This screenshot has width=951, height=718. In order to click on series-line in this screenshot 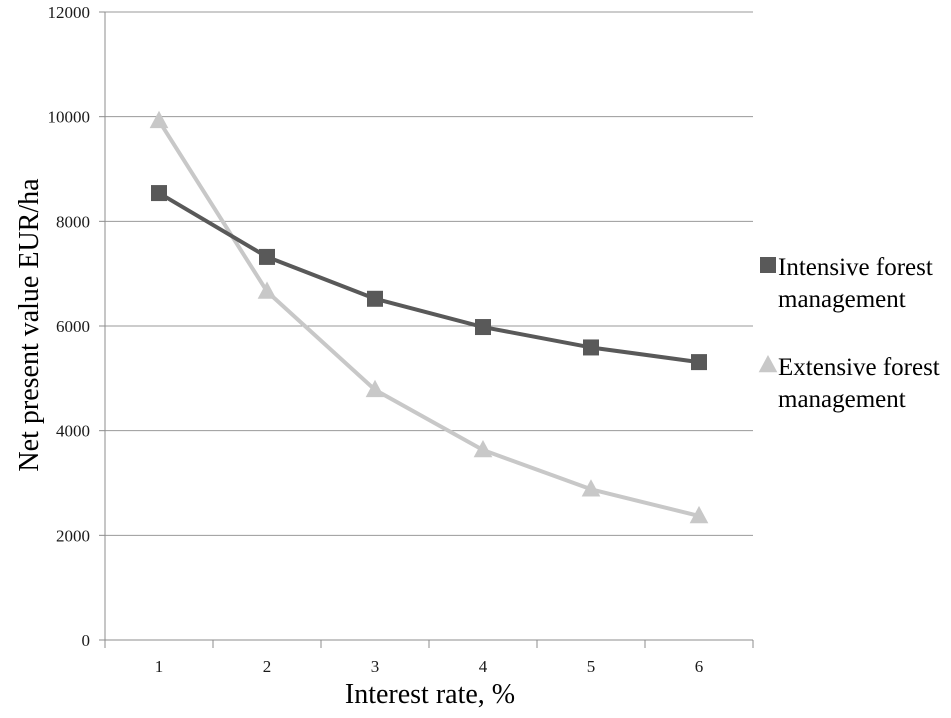, I will do `click(428, 278)`.